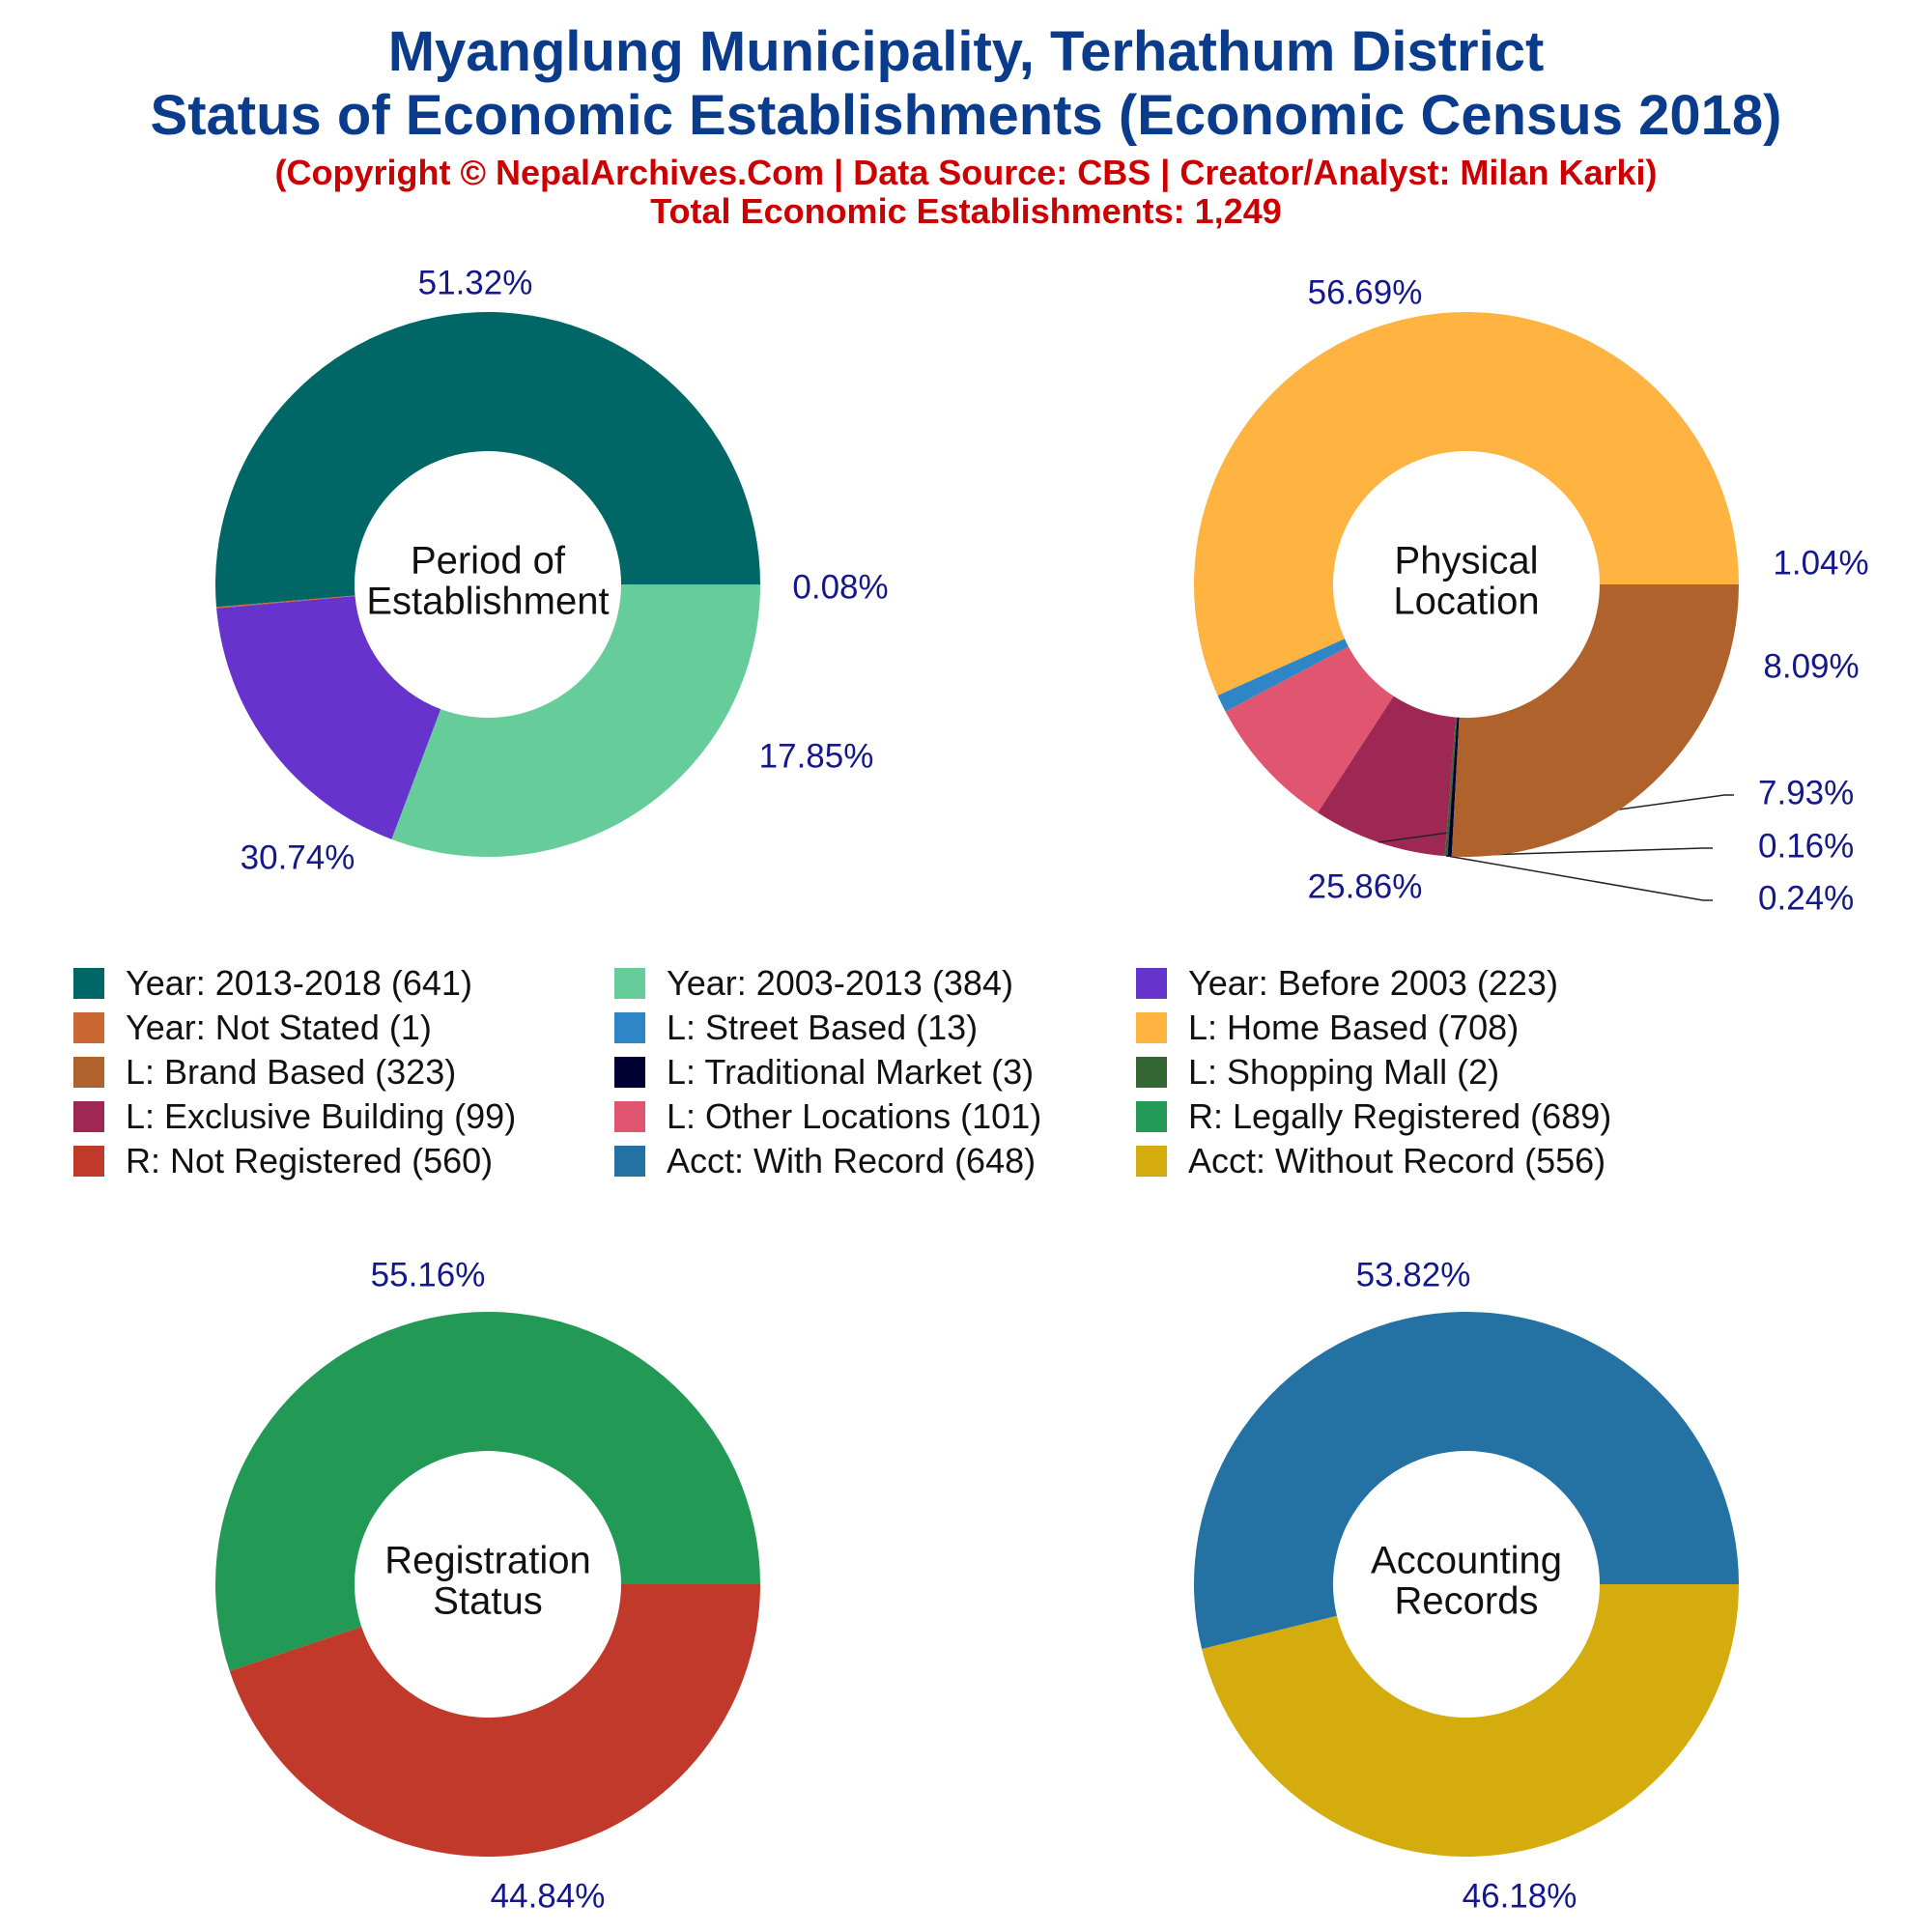 The image size is (1932, 1932). Describe the element at coordinates (321, 1116) in the screenshot. I see `legend-label: L: Exclusive Building (99)` at that location.